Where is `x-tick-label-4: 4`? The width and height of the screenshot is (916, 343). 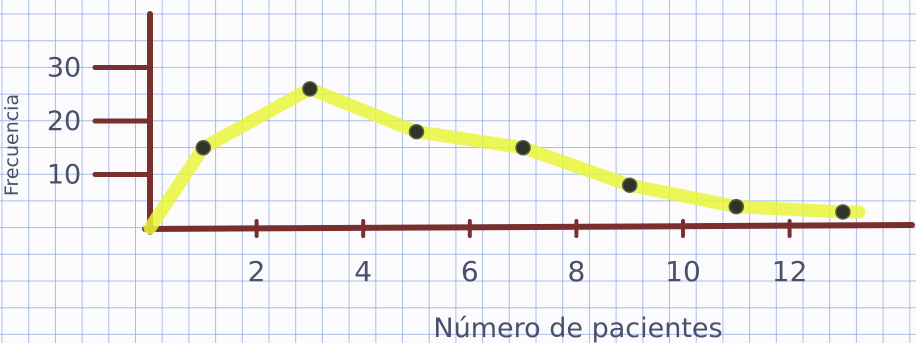
x-tick-label-4: 4 is located at coordinates (363, 271).